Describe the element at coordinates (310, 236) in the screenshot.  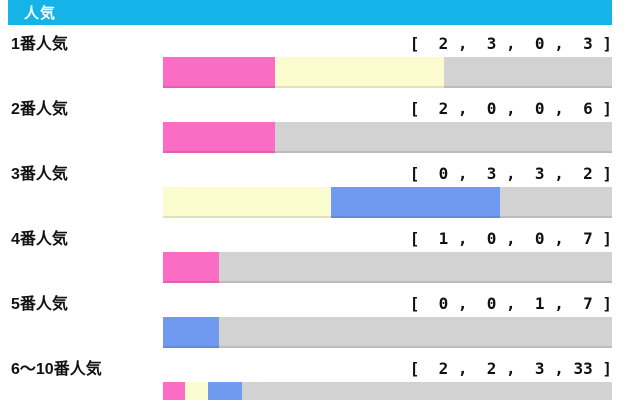
I see `row-header: 4番人気 [ 1 , 0 , 0 , 7 ]` at that location.